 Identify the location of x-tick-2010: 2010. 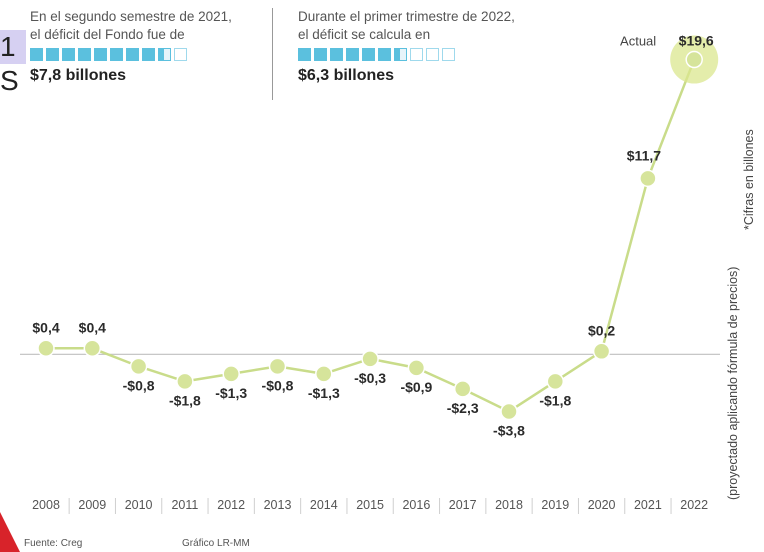
(139, 505).